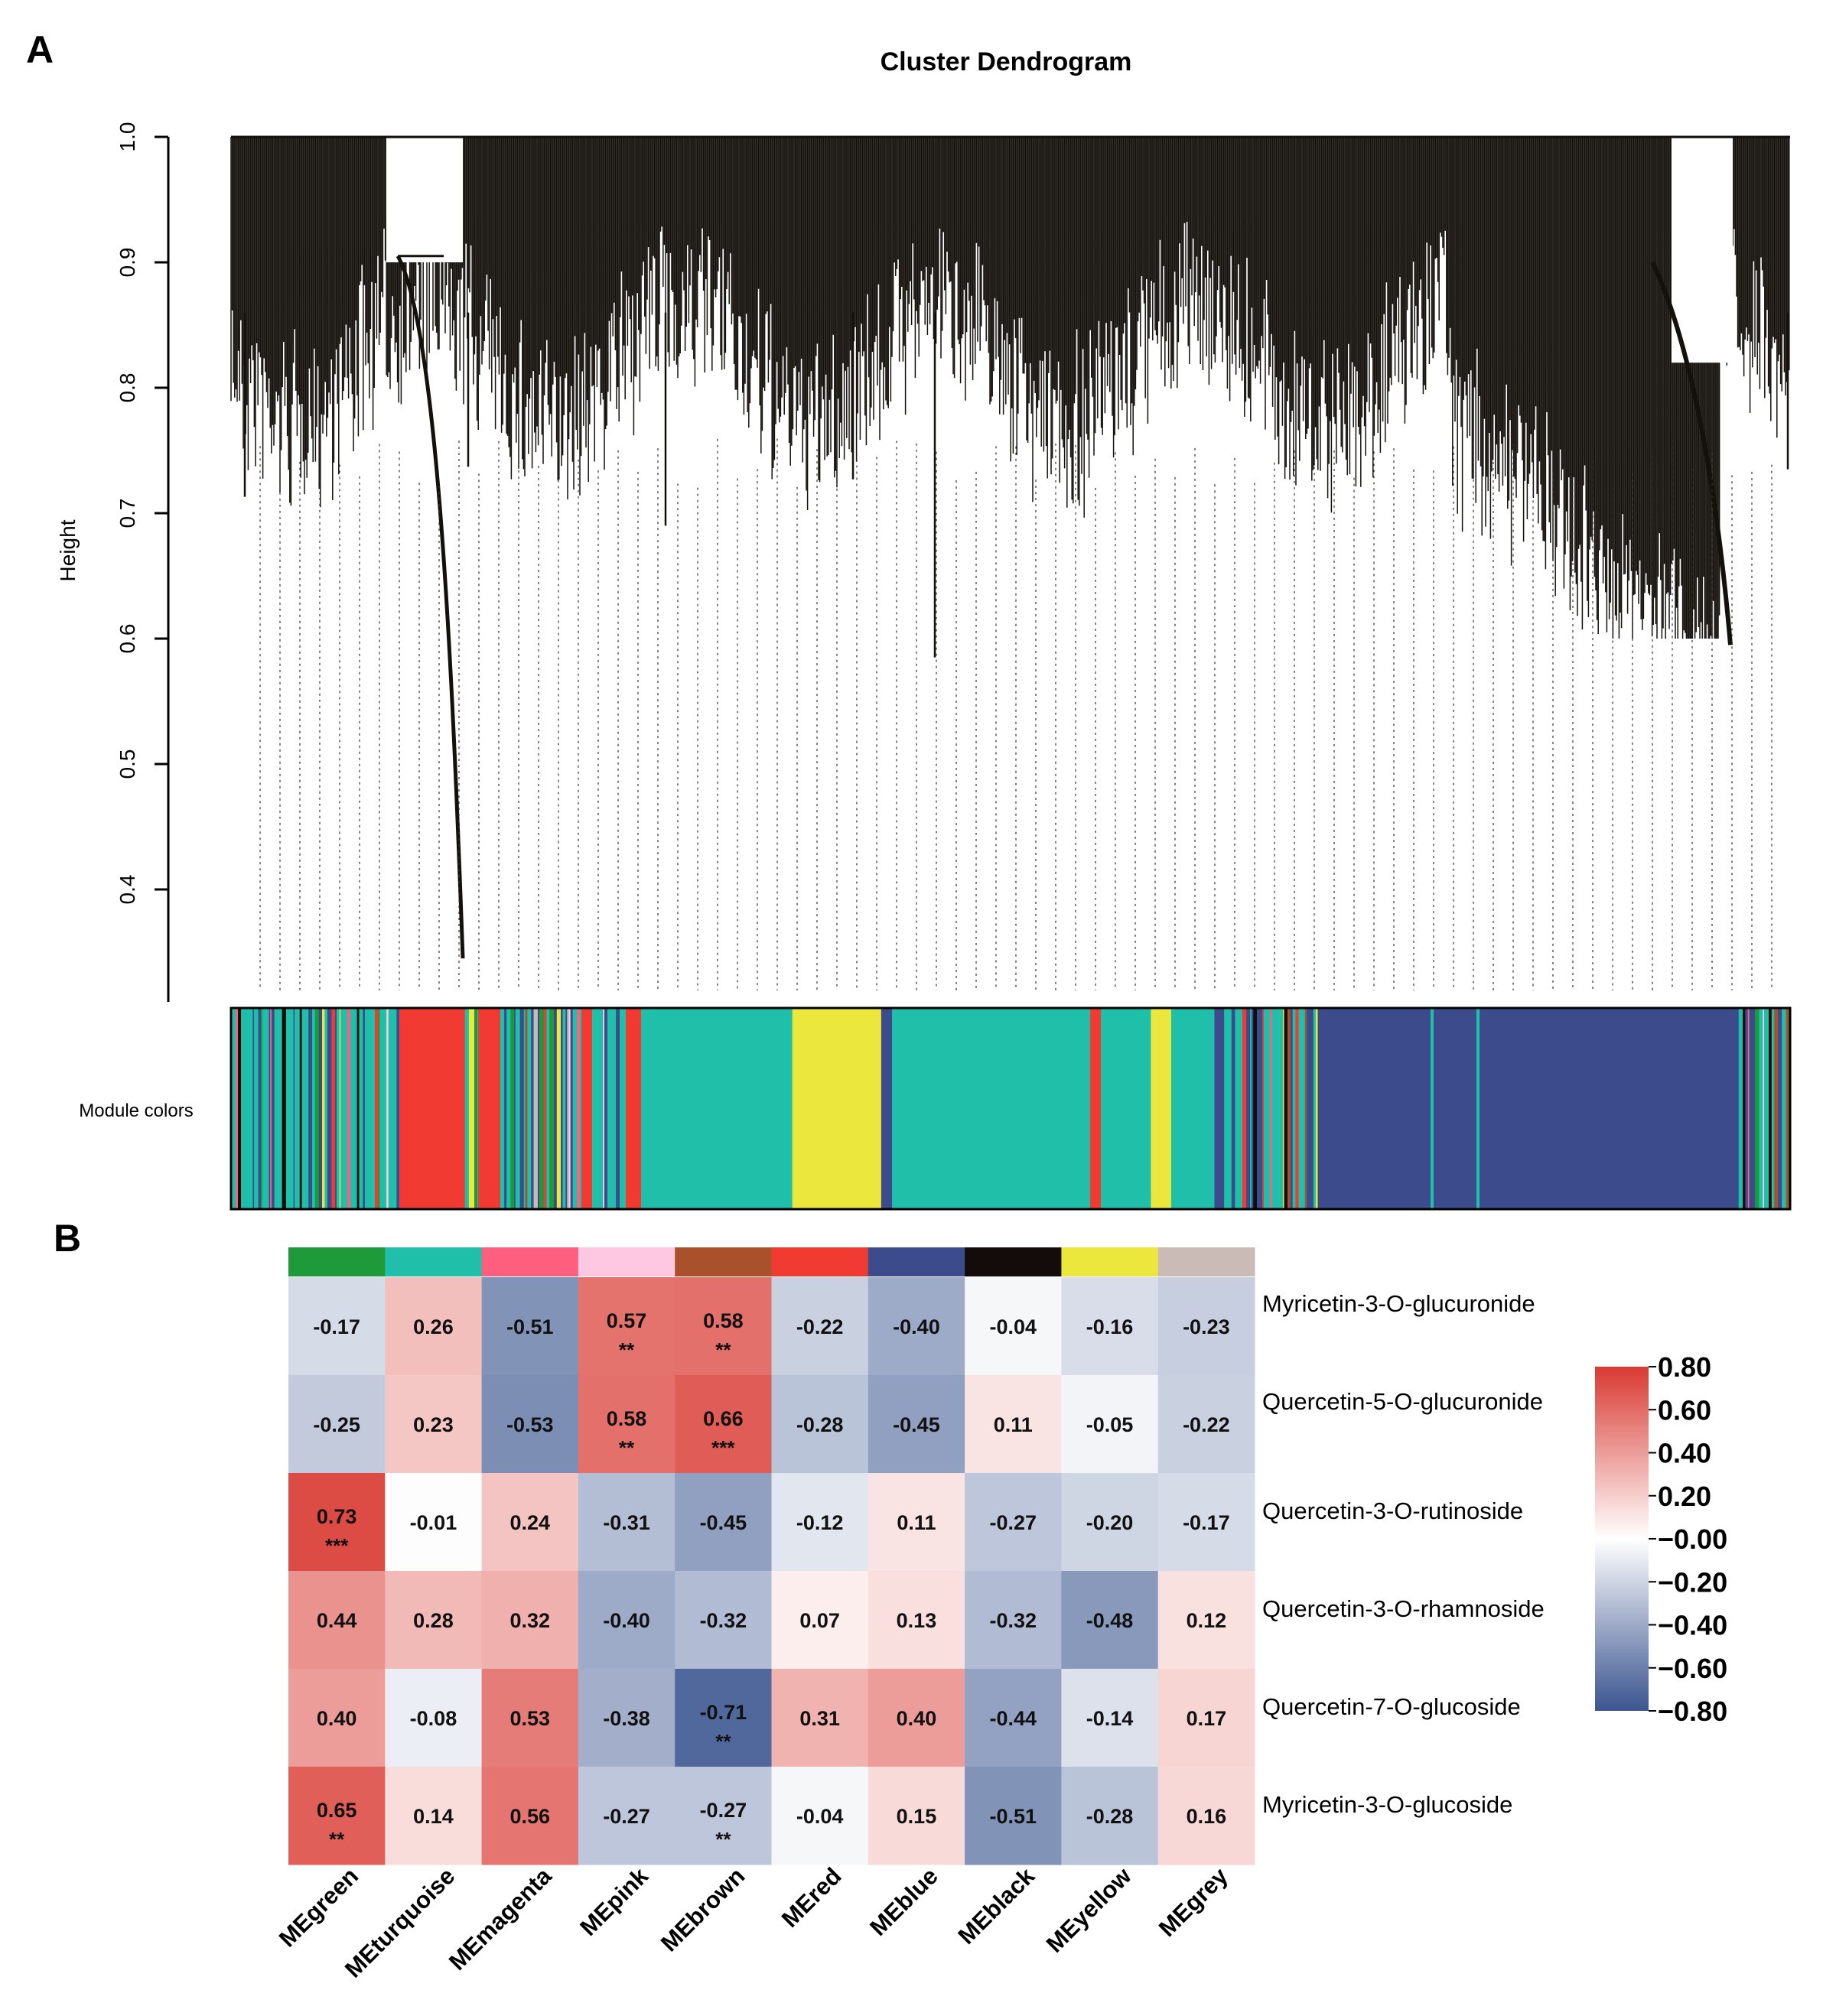  I want to click on heatmap-cell-r2-c5, so click(820, 1523).